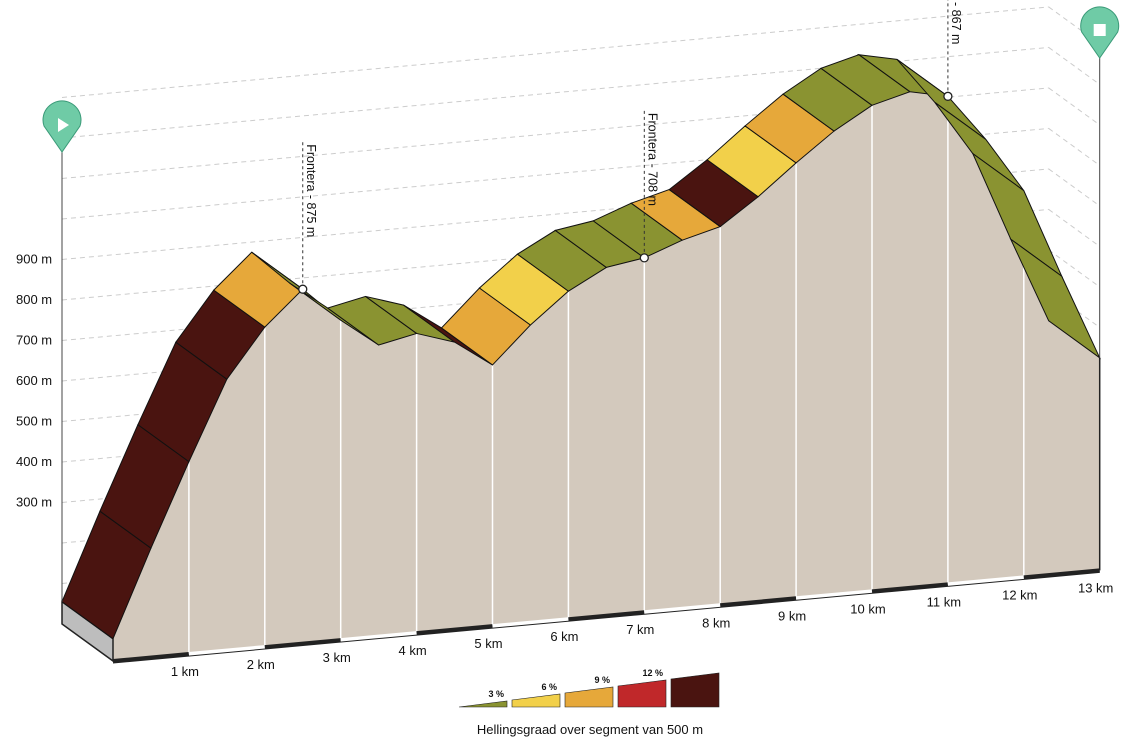  Describe the element at coordinates (311, 190) in the screenshot. I see `summit-label: Frontera - 875 m` at that location.